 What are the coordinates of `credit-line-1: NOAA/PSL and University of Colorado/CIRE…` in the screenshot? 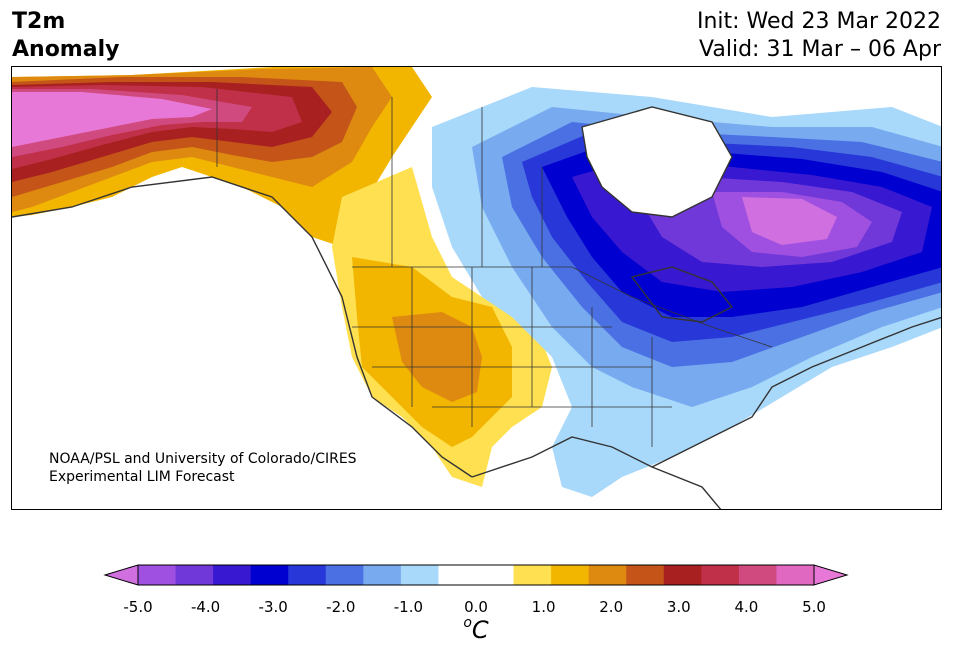 It's located at (203, 459).